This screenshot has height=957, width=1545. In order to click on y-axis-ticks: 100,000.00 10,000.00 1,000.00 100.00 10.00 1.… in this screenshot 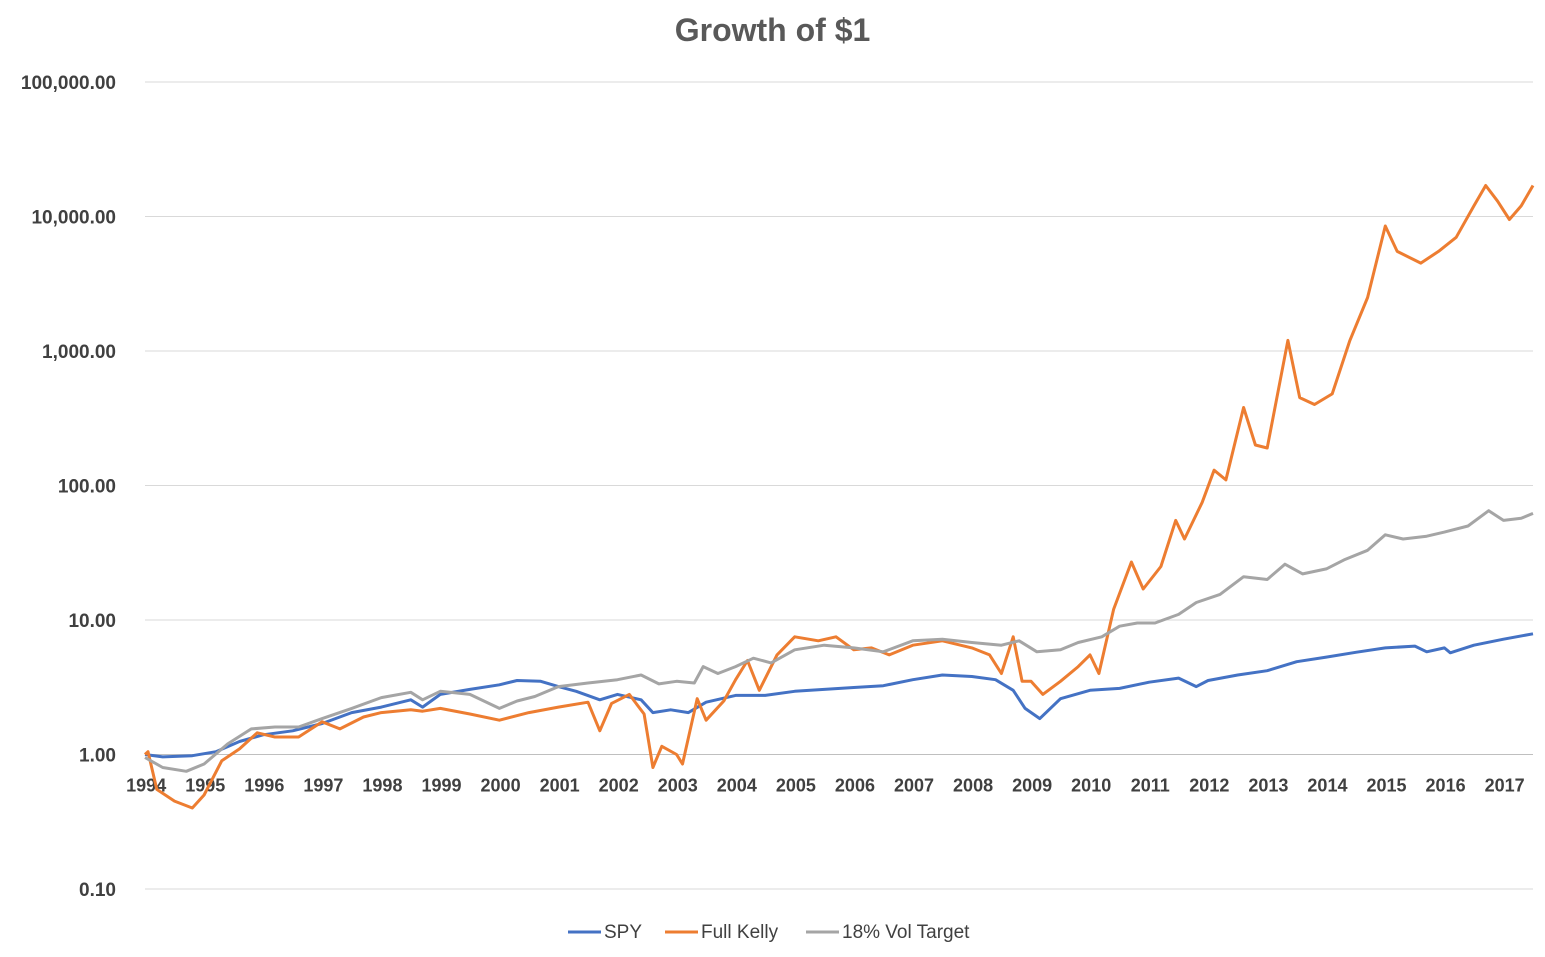, I will do `click(68, 487)`.